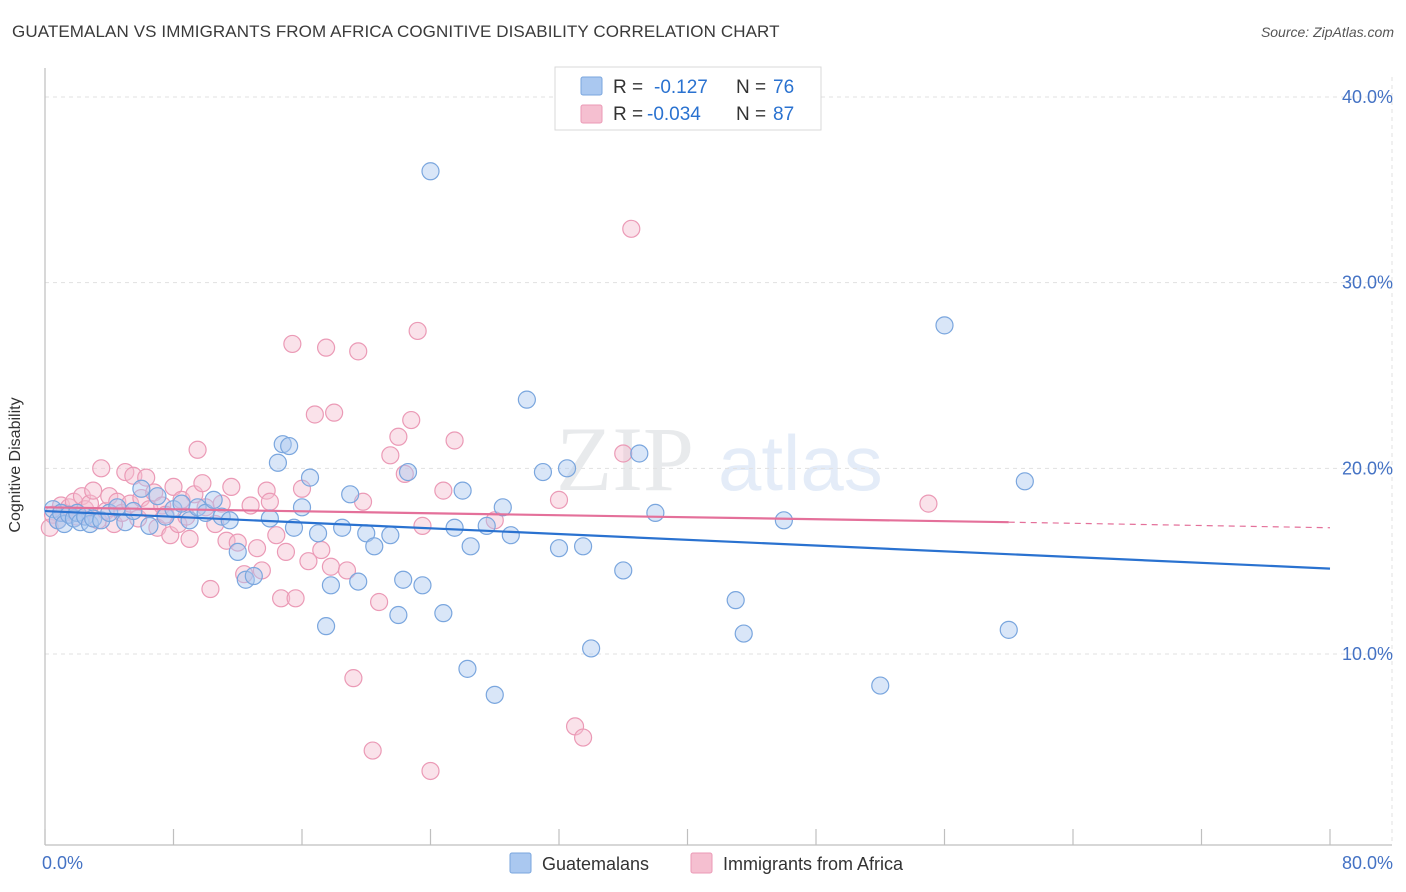 Image resolution: width=1406 pixels, height=892 pixels. Describe the element at coordinates (1169, 525) in the screenshot. I see `trend-line-extension-immigrants-from-africa` at that location.